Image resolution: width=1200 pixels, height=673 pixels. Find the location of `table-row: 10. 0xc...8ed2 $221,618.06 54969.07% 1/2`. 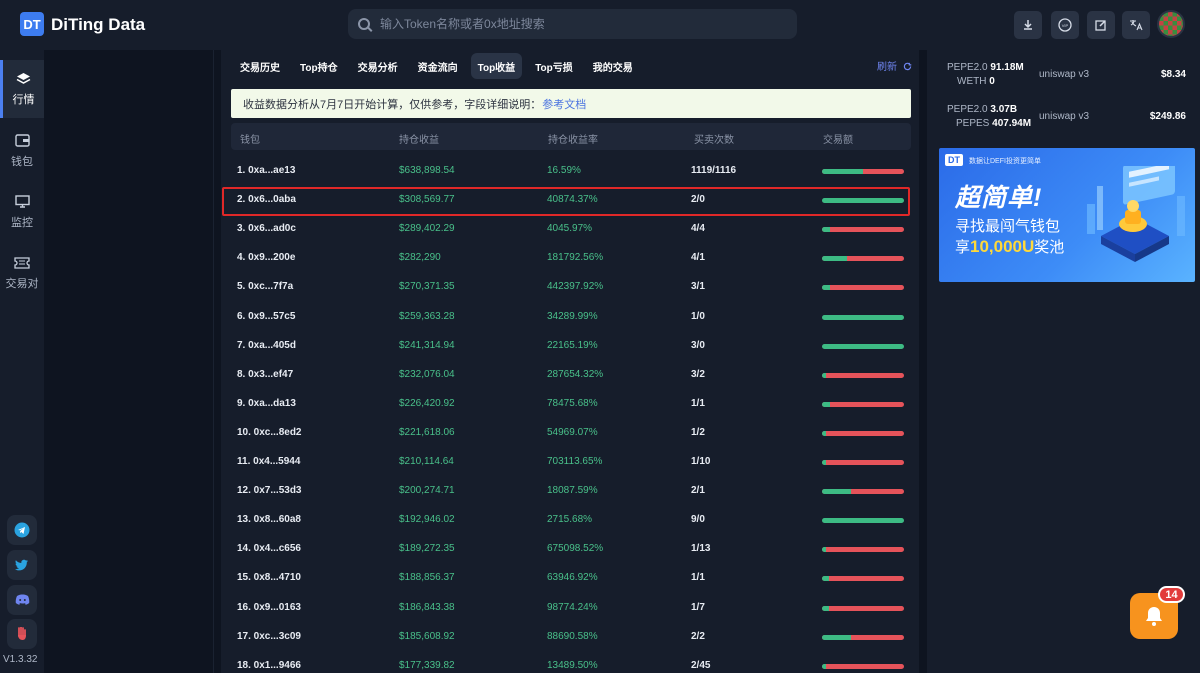

table-row: 10. 0xc...8ed2 $221,618.06 54969.07% 1/2 is located at coordinates (570, 432).